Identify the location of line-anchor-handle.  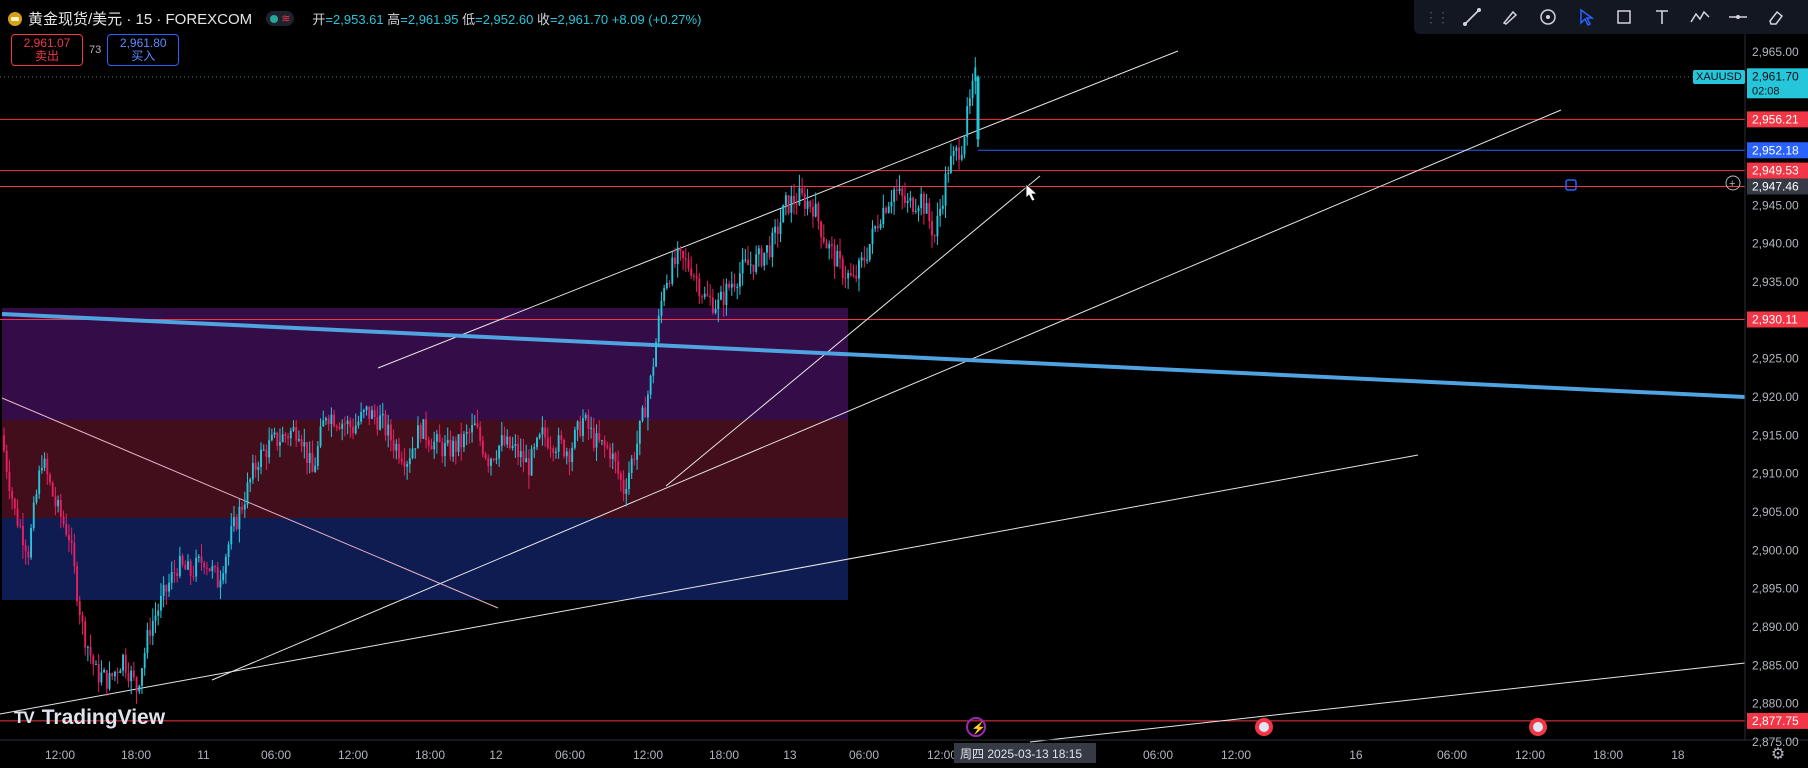
(1571, 185).